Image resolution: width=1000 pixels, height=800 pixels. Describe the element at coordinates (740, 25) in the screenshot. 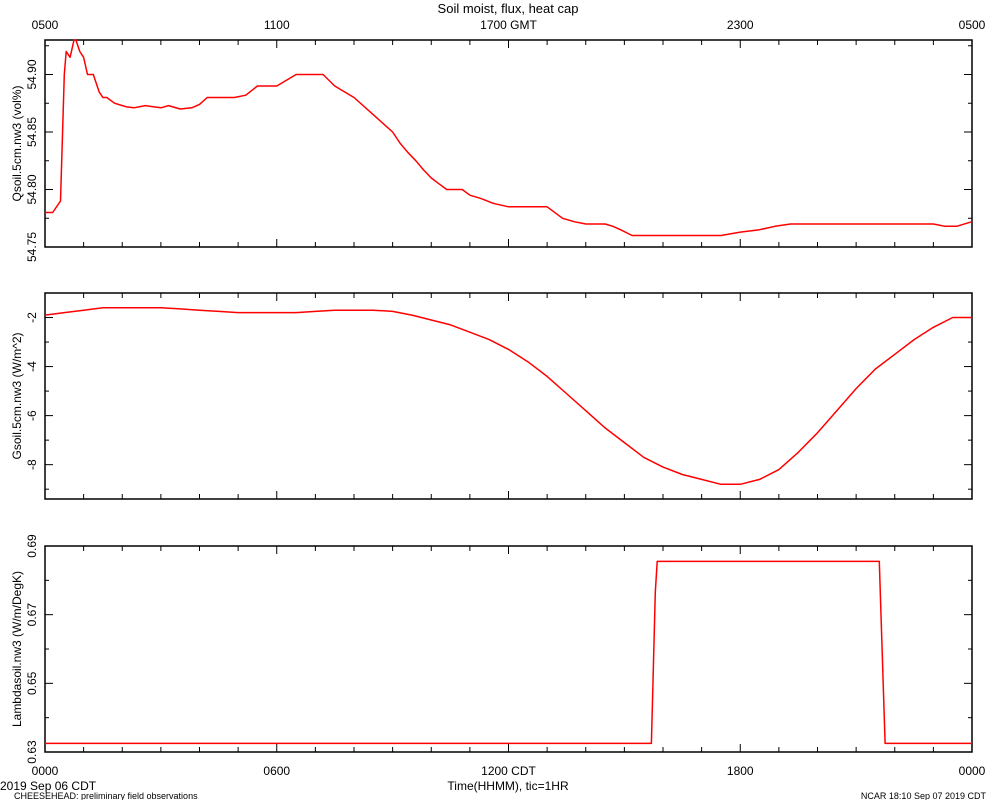

I see `top-tick-label: 2300` at that location.